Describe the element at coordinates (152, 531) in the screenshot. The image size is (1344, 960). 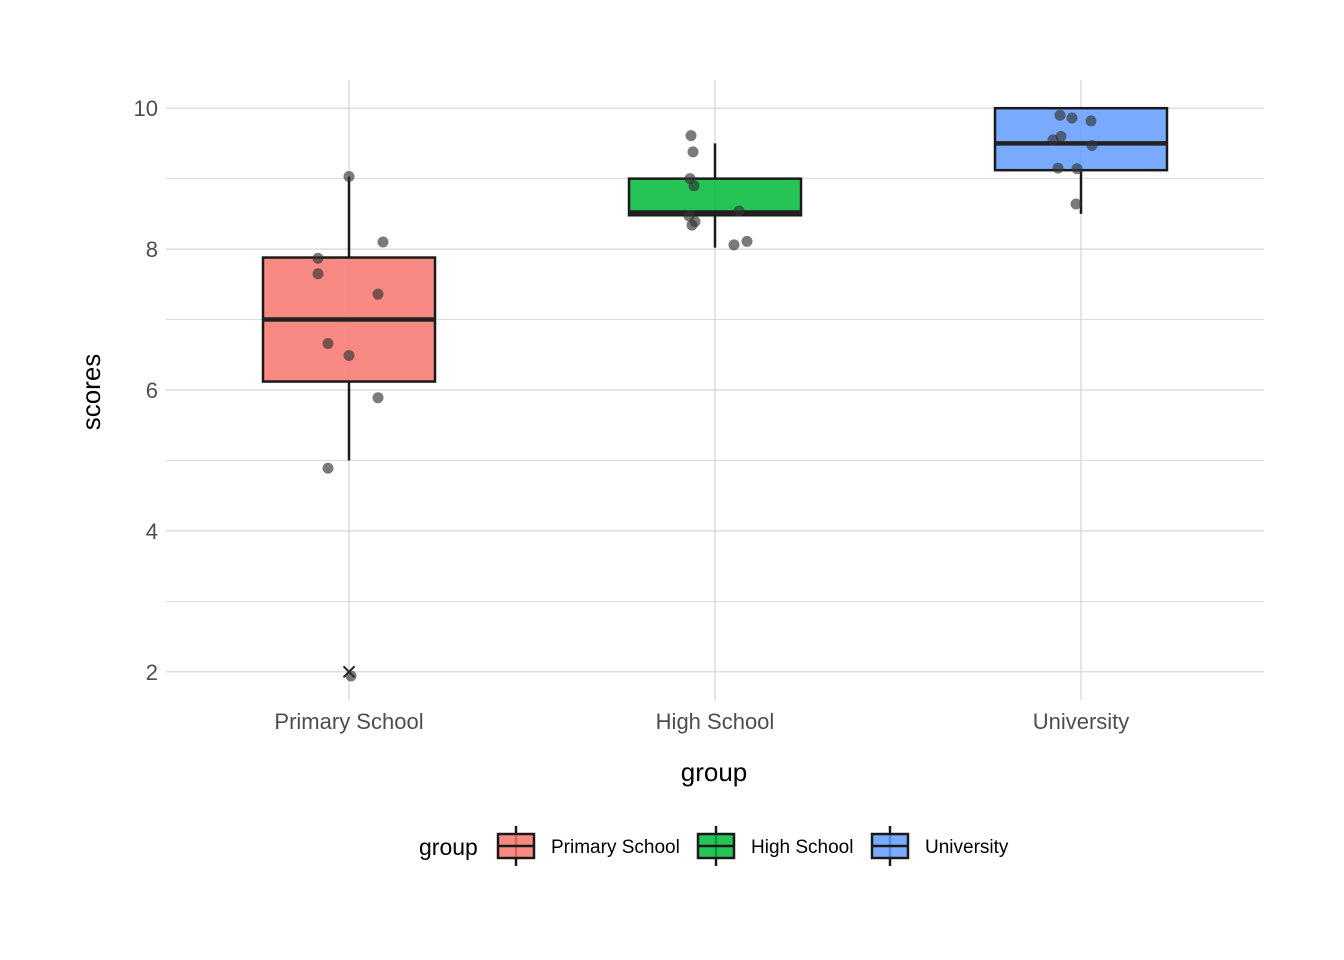
I see `y-tick-label: 4` at that location.